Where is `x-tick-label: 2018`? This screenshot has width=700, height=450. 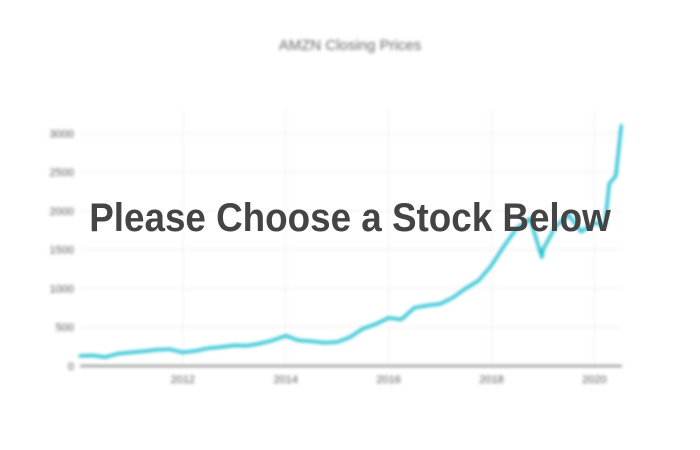 x-tick-label: 2018 is located at coordinates (491, 380).